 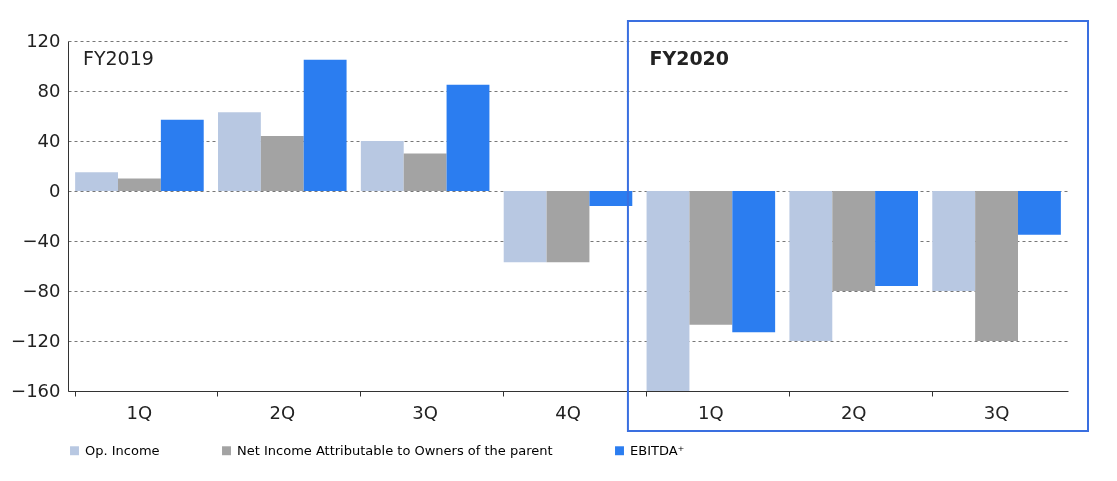 I want to click on annotation: FY2020, so click(x=689, y=58).